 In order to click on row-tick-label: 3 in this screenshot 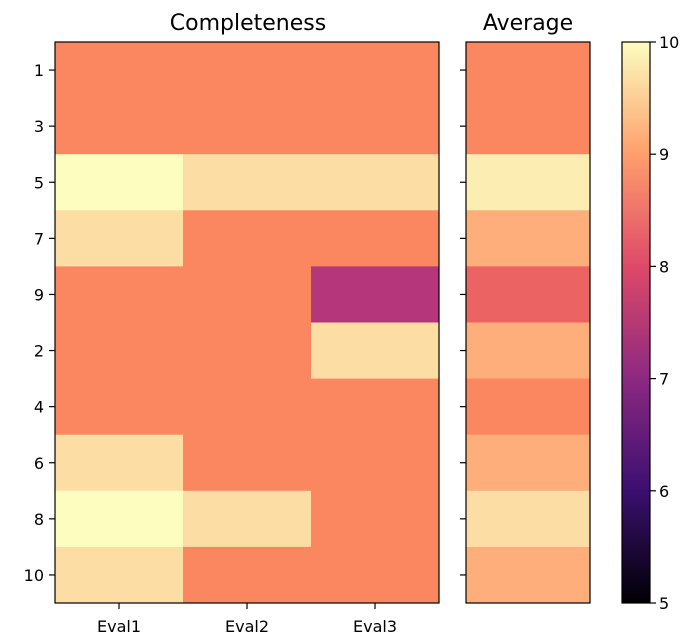, I will do `click(39, 126)`.